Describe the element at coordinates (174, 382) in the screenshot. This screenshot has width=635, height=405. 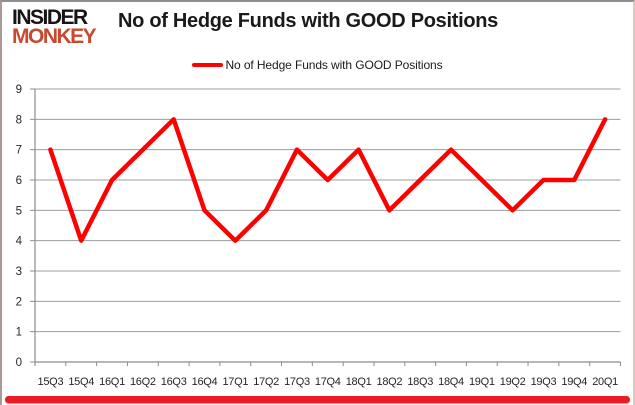
I see `x-axis-tick-label: 16Q3` at that location.